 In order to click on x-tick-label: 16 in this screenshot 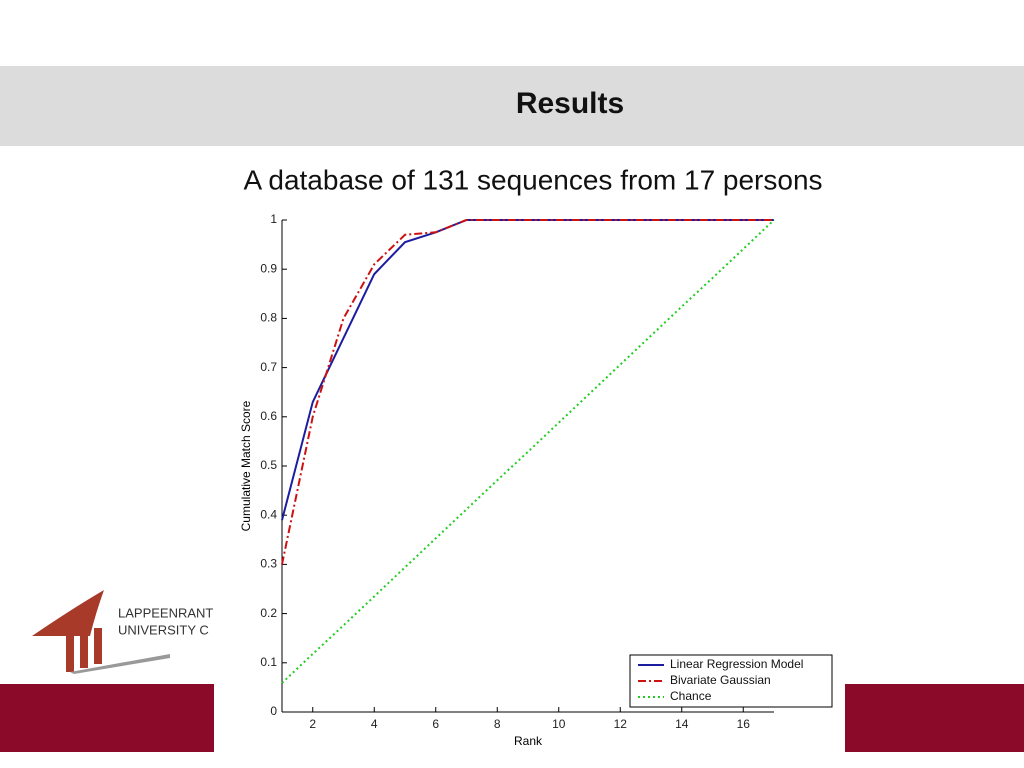, I will do `click(744, 724)`.